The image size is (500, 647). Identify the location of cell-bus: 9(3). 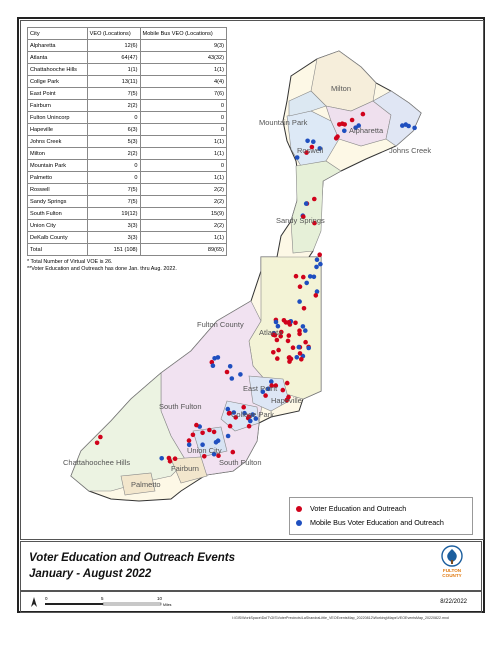
(183, 45).